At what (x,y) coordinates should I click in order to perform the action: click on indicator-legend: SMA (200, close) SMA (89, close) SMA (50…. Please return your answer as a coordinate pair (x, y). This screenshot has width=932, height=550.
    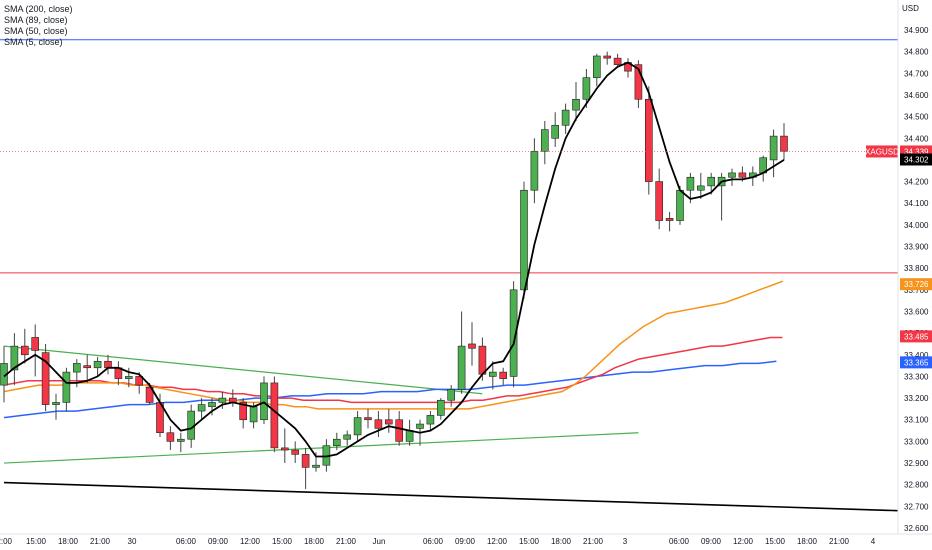
    Looking at the image, I should click on (38, 26).